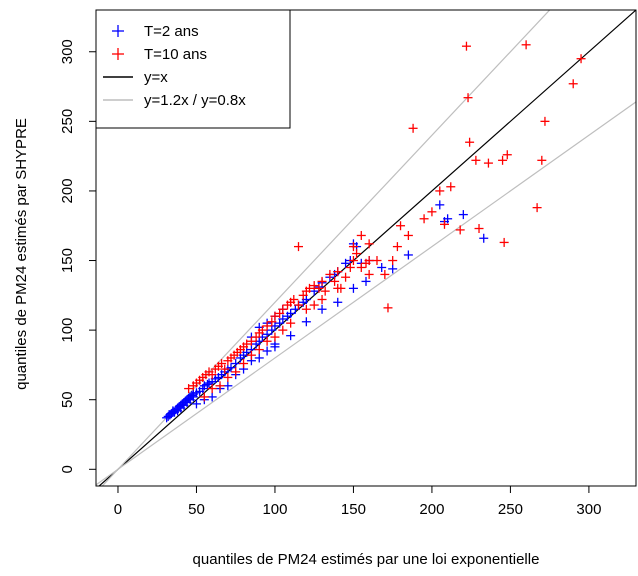 The height and width of the screenshot is (576, 638). I want to click on legend-box, so click(193, 69).